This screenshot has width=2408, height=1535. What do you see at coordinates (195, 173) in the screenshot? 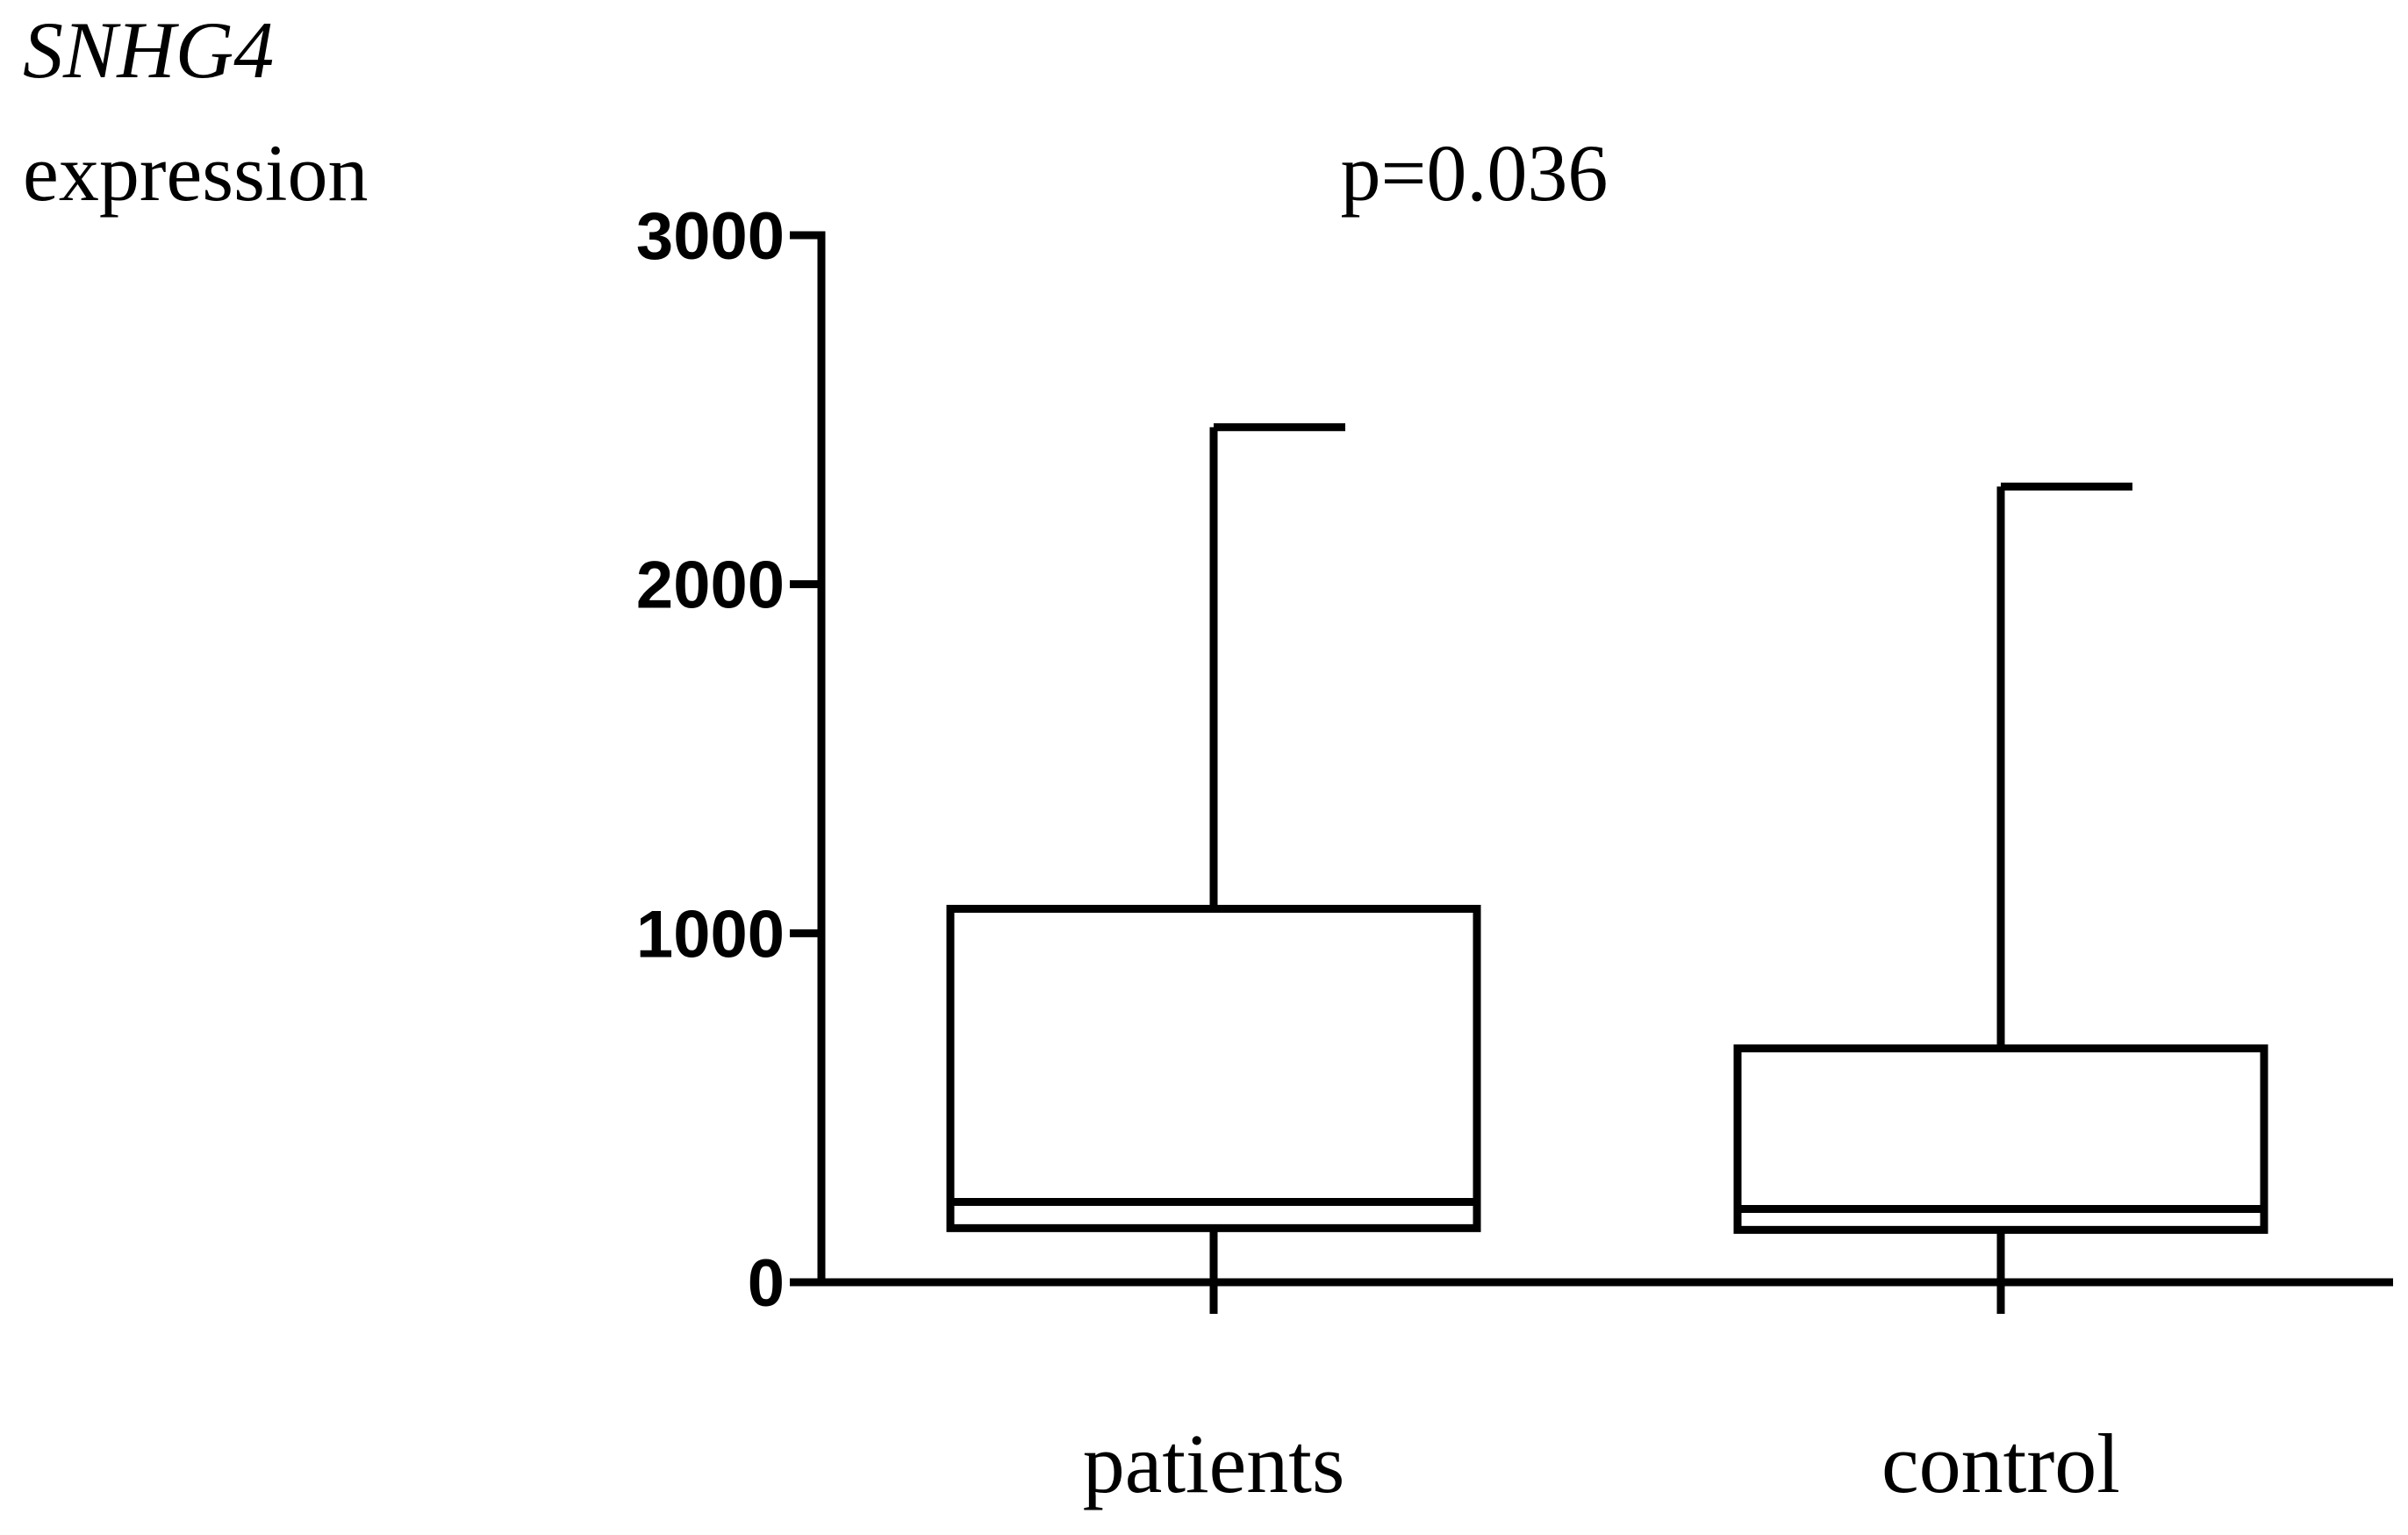
I see `y-axis-label: expression` at bounding box center [195, 173].